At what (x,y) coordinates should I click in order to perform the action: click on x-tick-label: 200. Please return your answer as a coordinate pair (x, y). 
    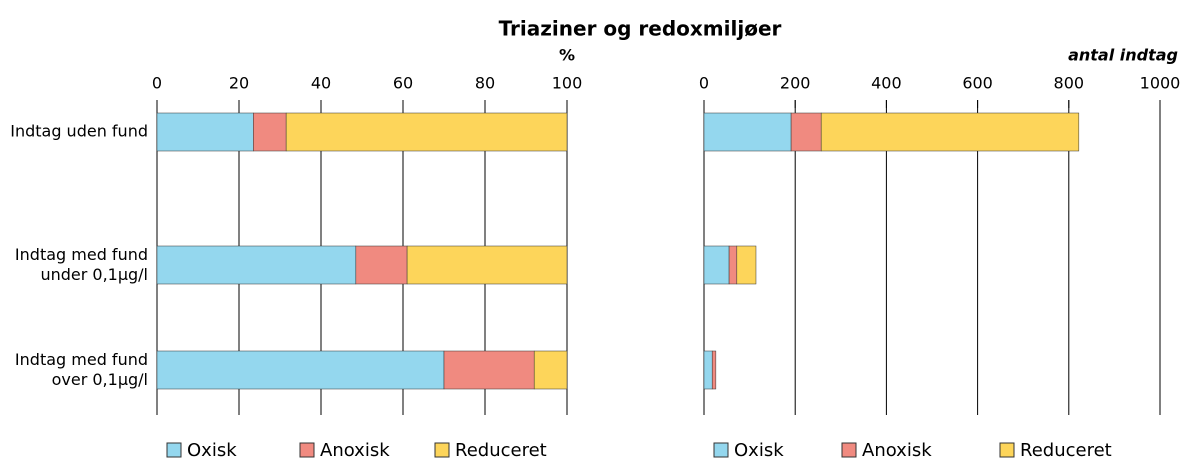
    Looking at the image, I should click on (795, 83).